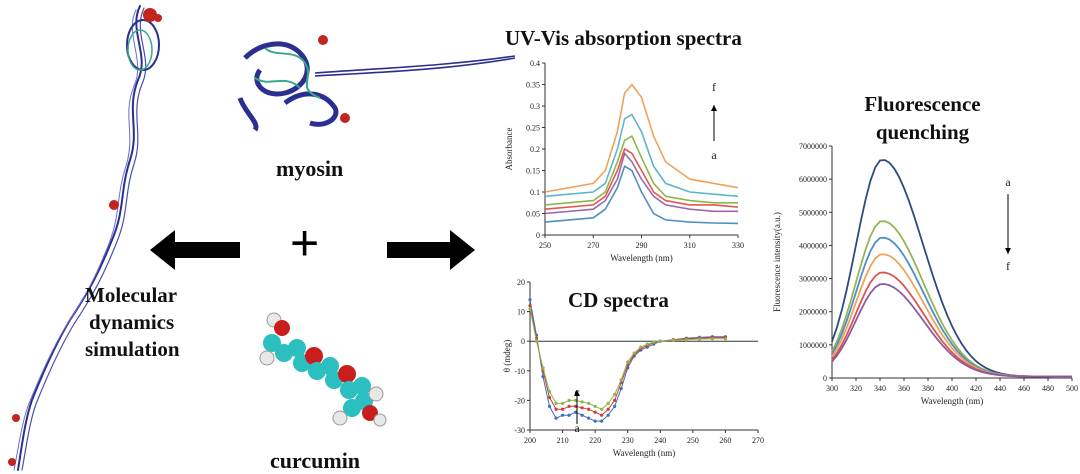 Image resolution: width=1080 pixels, height=474 pixels. Describe the element at coordinates (595, 440) in the screenshot. I see `x-tick-label: 220` at that location.